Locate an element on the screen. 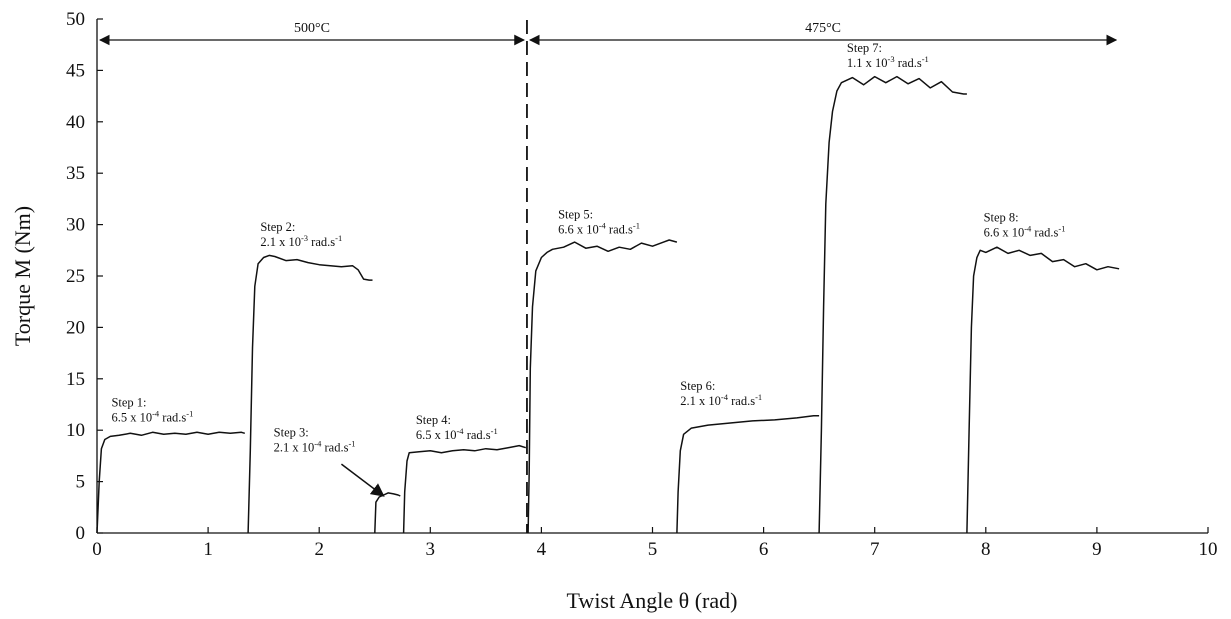 This screenshot has width=1231, height=619. annotation-step-label: Step 2: is located at coordinates (277, 227).